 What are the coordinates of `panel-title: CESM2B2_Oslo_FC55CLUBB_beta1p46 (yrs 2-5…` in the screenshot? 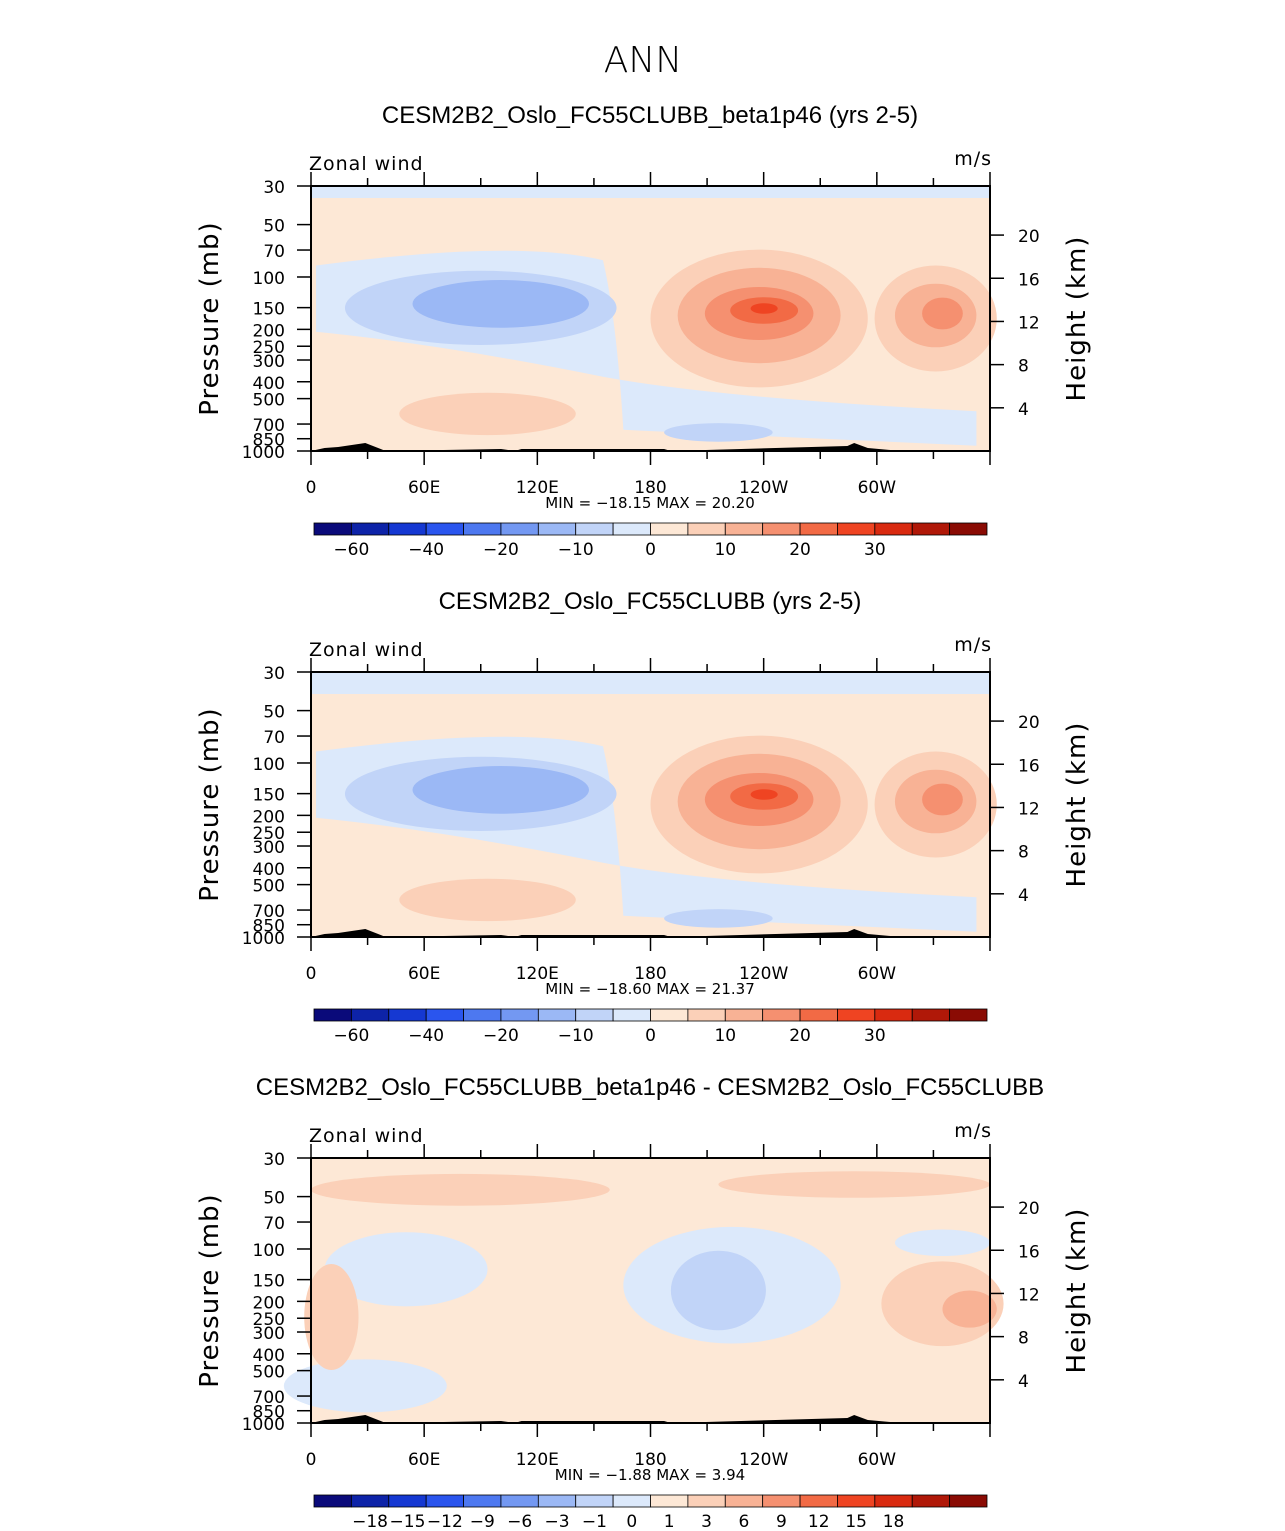 It's located at (650, 115).